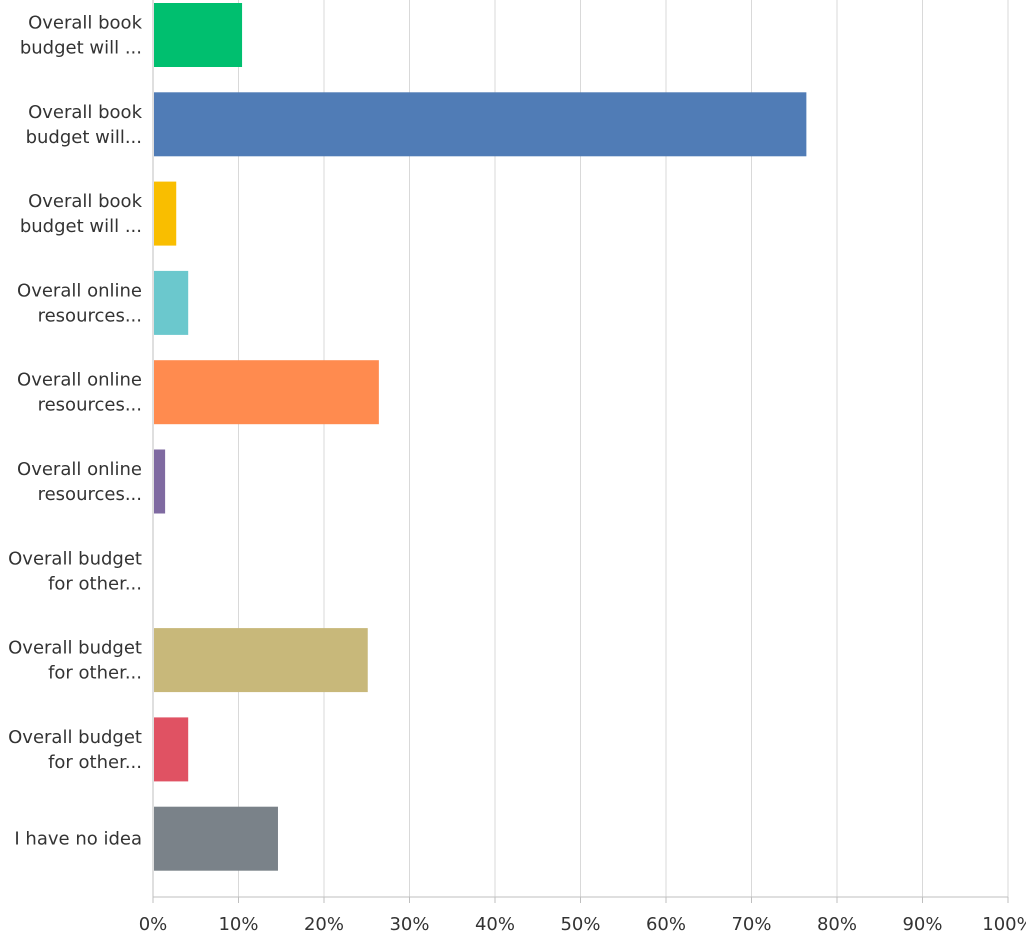  I want to click on x-tick-label: 80%, so click(837, 924).